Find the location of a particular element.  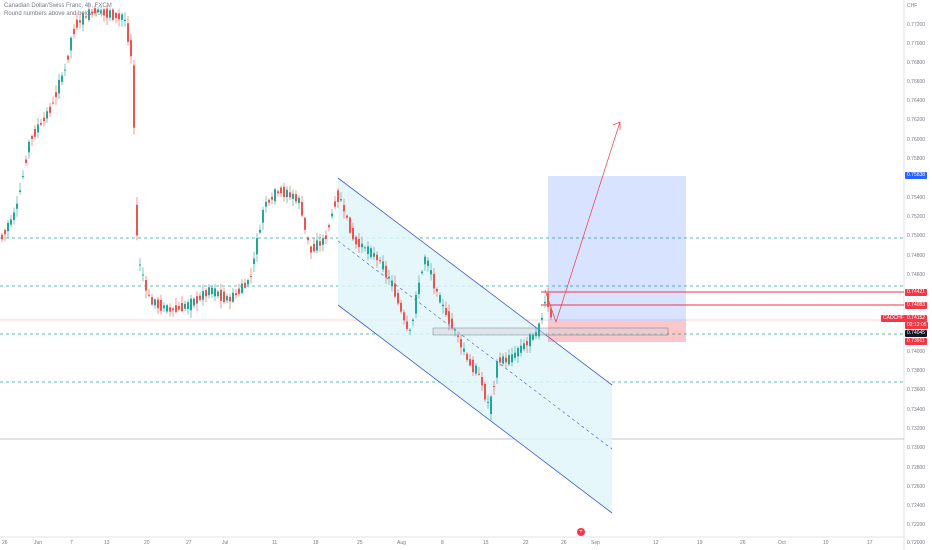

price-tick: 0.77000 is located at coordinates (916, 44).